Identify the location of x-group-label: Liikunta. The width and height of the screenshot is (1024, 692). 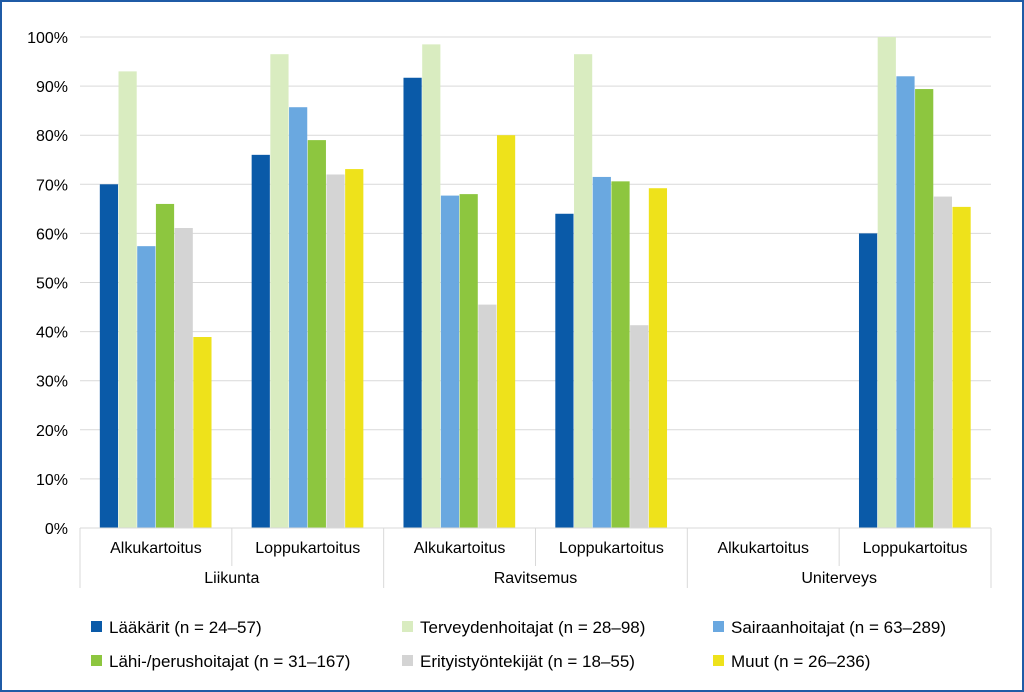
(231, 578).